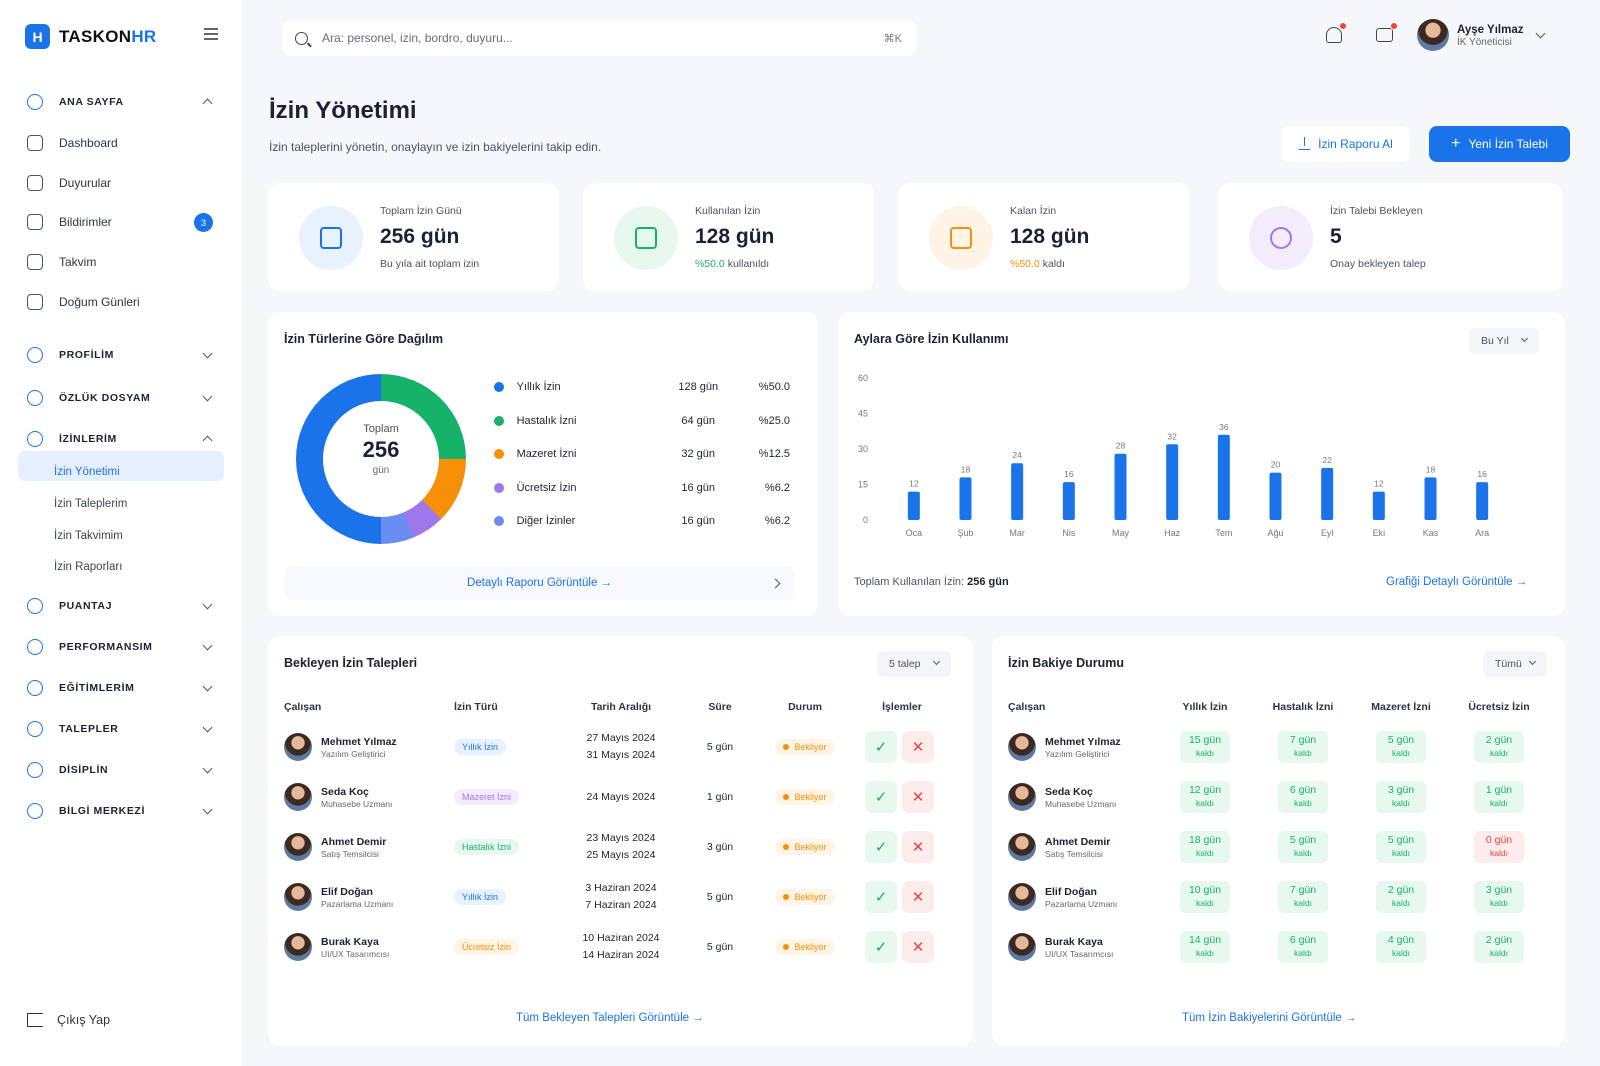  Describe the element at coordinates (931, 339) in the screenshot. I see `card-title: Aylara Göre İzin Kullanımı` at that location.